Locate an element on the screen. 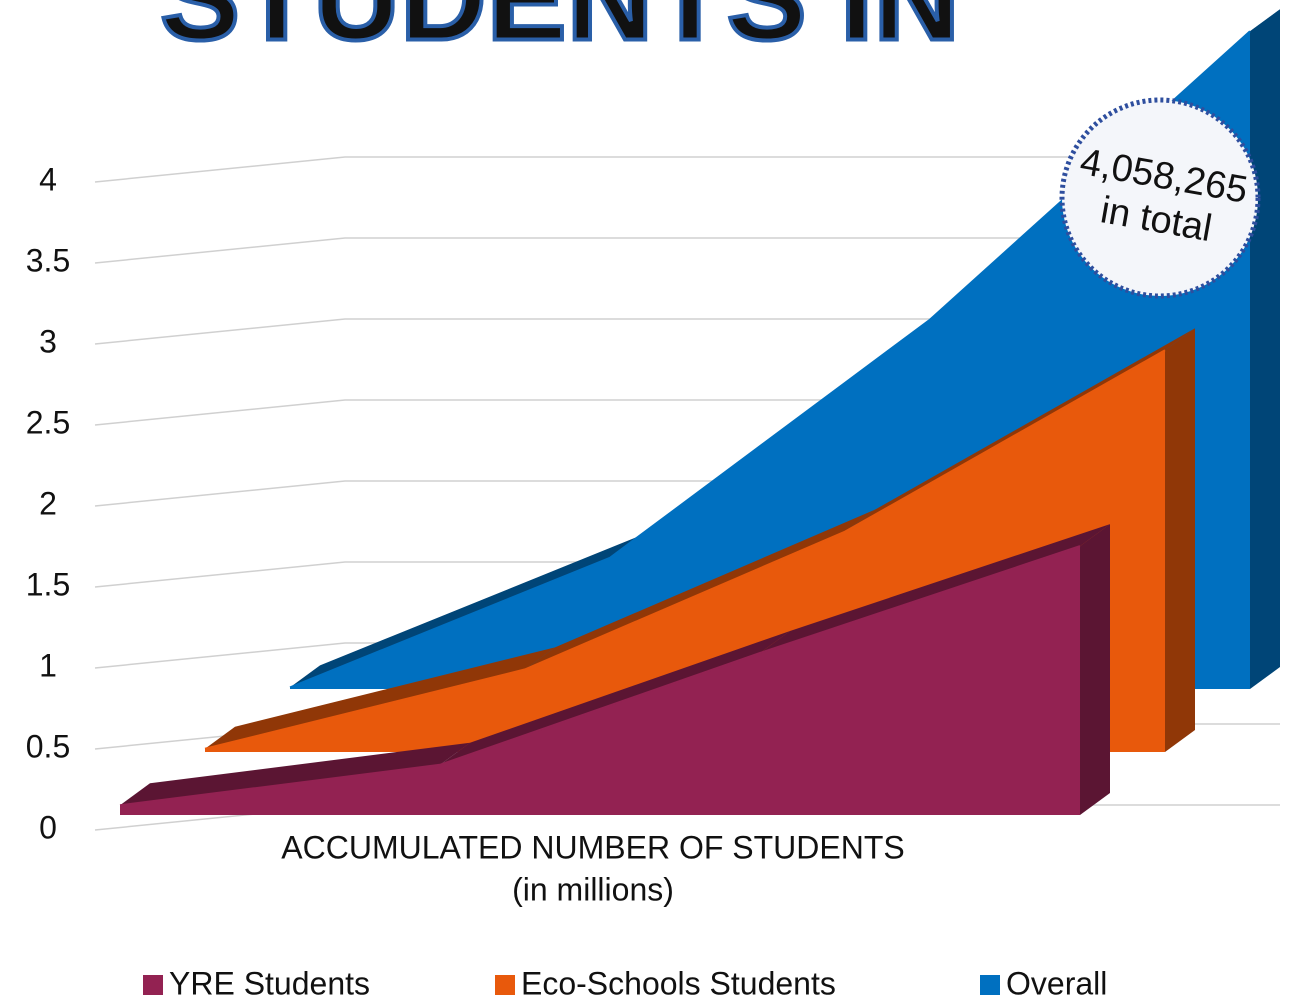 Image resolution: width=1293 pixels, height=1000 pixels. x-axis-label: ACCUMULATED NUMBER OF STUDENTS is located at coordinates (592, 847).